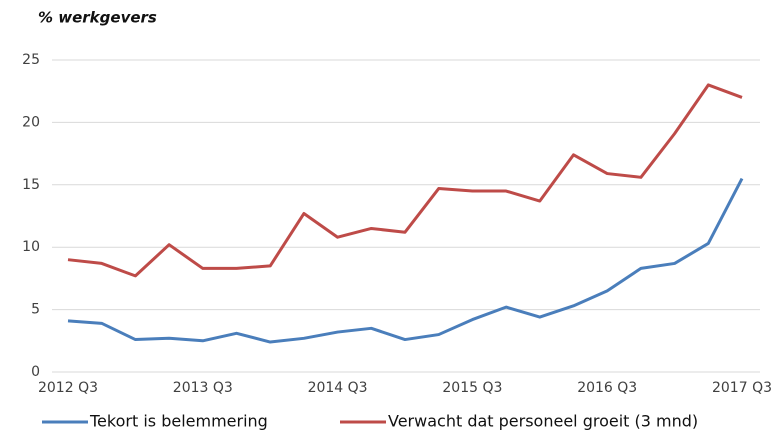 The height and width of the screenshot is (437, 779). What do you see at coordinates (35, 310) in the screenshot?
I see `y-tick-label: 5` at bounding box center [35, 310].